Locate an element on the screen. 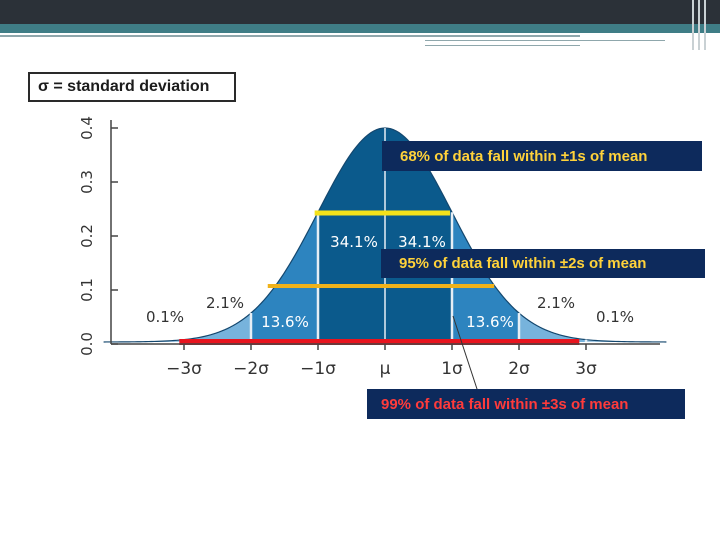  callout-1sd-text: 68% of data fall within ±1s of mean is located at coordinates (524, 156).